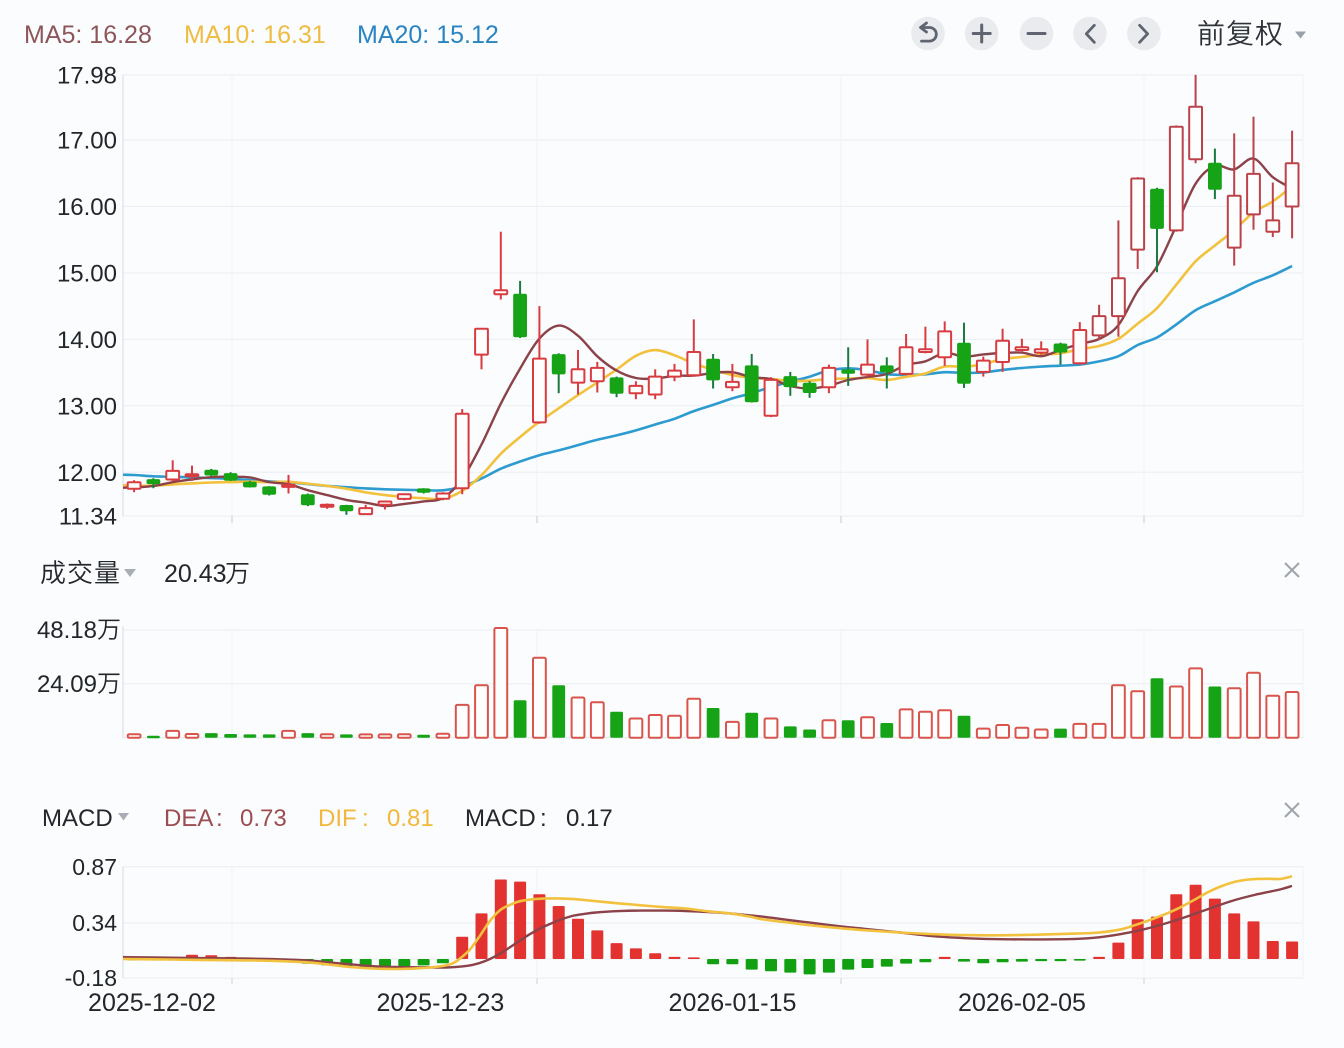 The image size is (1344, 1048). What do you see at coordinates (440, 1003) in the screenshot?
I see `svg-text: 2025-12-23` at bounding box center [440, 1003].